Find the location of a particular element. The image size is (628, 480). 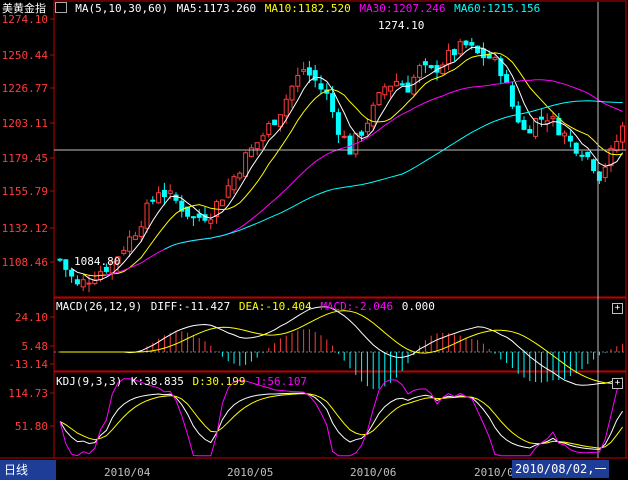

x-label-july: 2010/0 is located at coordinates (494, 472).